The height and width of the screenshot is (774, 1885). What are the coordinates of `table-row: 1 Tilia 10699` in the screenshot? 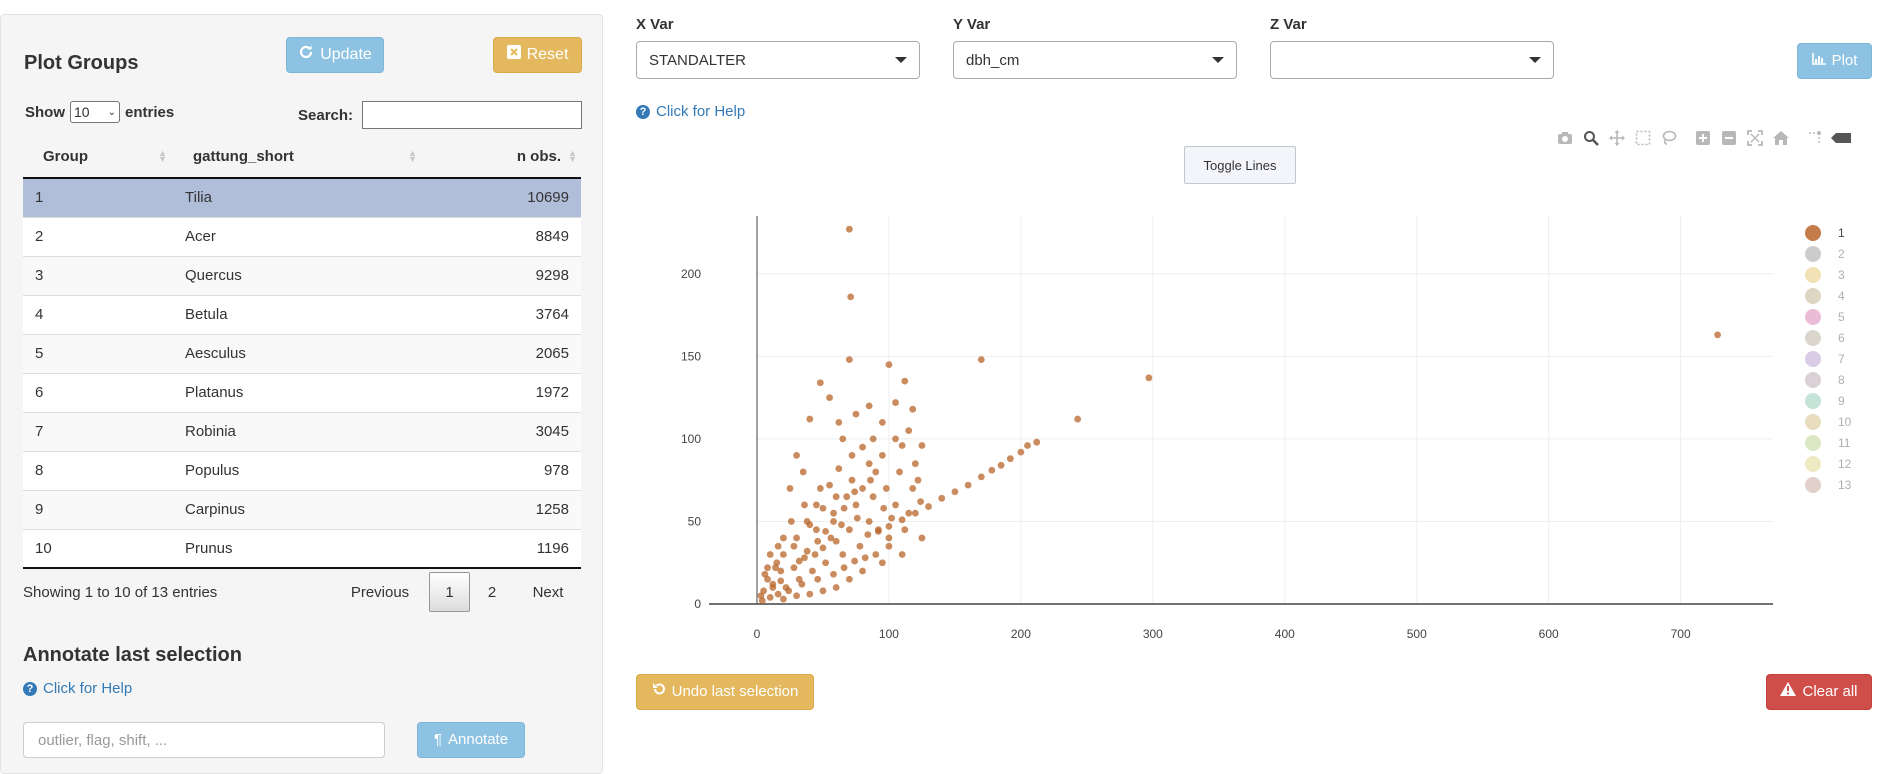 It's located at (302, 197).